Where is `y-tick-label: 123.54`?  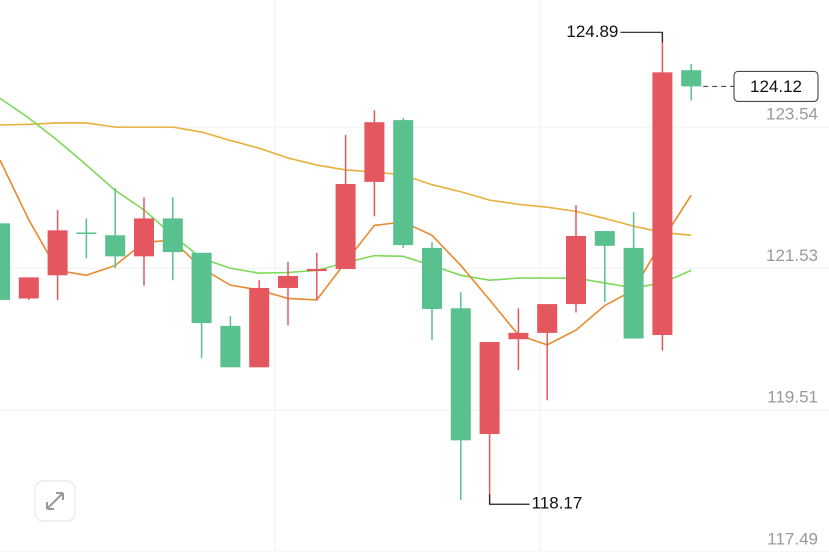
y-tick-label: 123.54 is located at coordinates (792, 114).